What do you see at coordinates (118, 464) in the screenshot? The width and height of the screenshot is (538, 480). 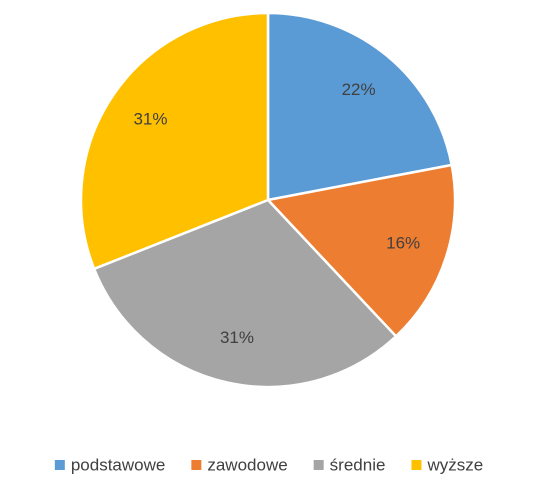 I see `legend-label: podstawowe` at bounding box center [118, 464].